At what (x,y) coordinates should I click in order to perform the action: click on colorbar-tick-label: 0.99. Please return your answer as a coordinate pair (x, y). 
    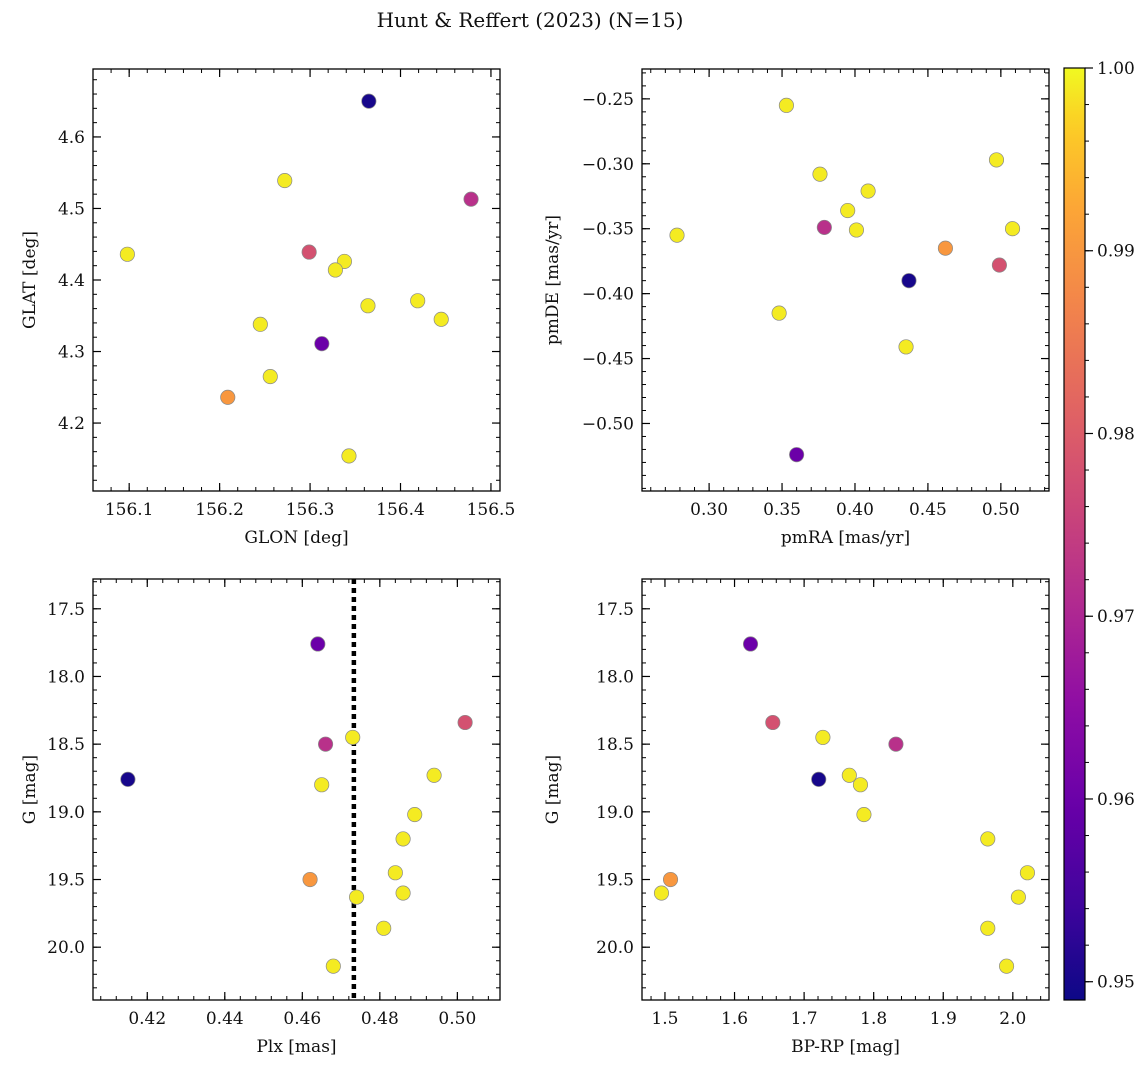
    Looking at the image, I should click on (1116, 252).